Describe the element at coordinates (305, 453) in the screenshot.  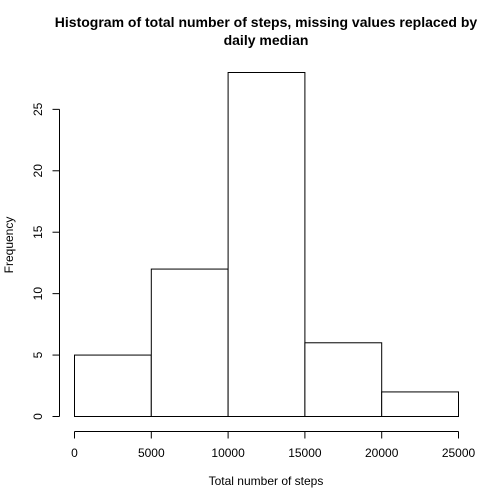
I see `x-tick-label-3: 15000` at that location.